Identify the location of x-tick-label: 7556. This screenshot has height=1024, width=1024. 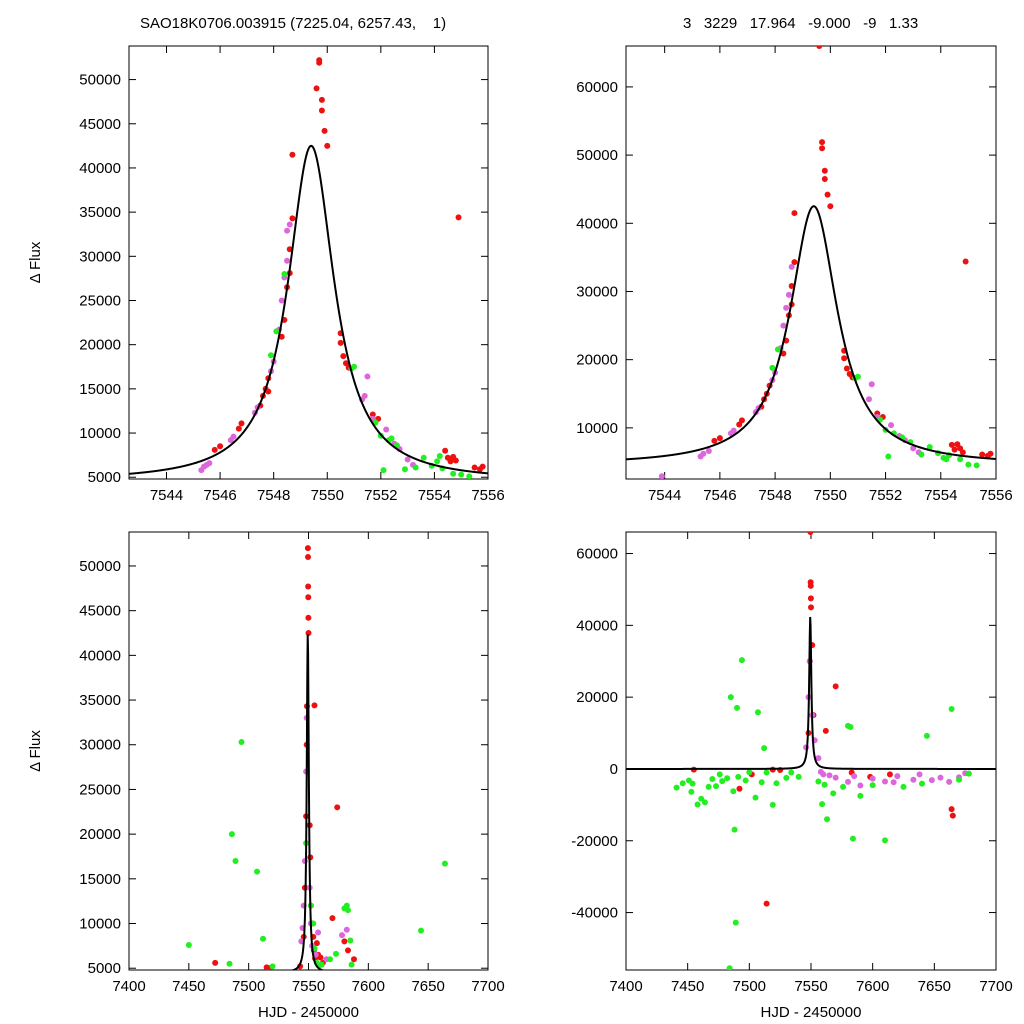
(487, 495).